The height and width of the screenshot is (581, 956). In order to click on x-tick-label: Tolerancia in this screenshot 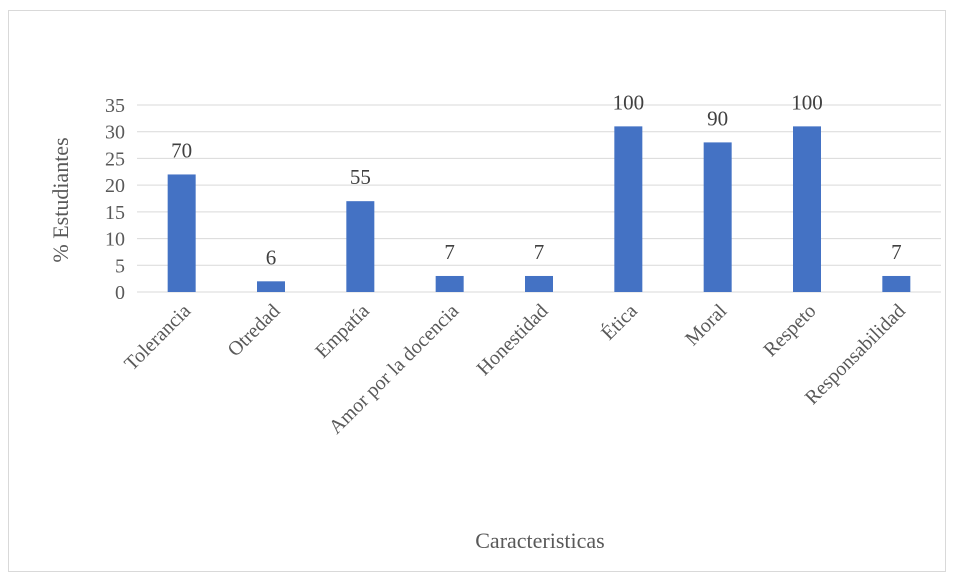, I will do `click(157, 337)`.